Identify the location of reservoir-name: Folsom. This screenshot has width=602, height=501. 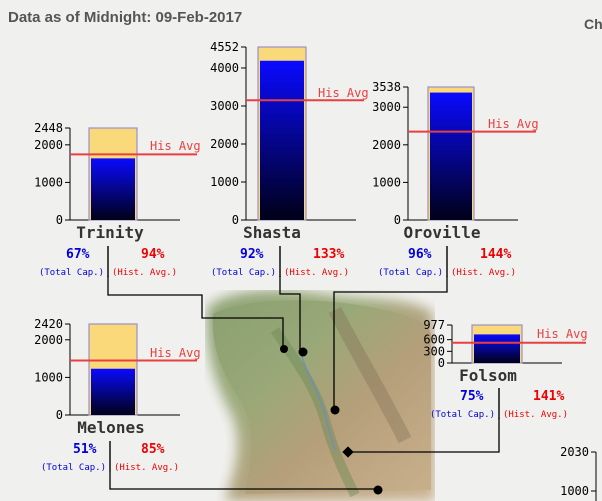
(488, 375).